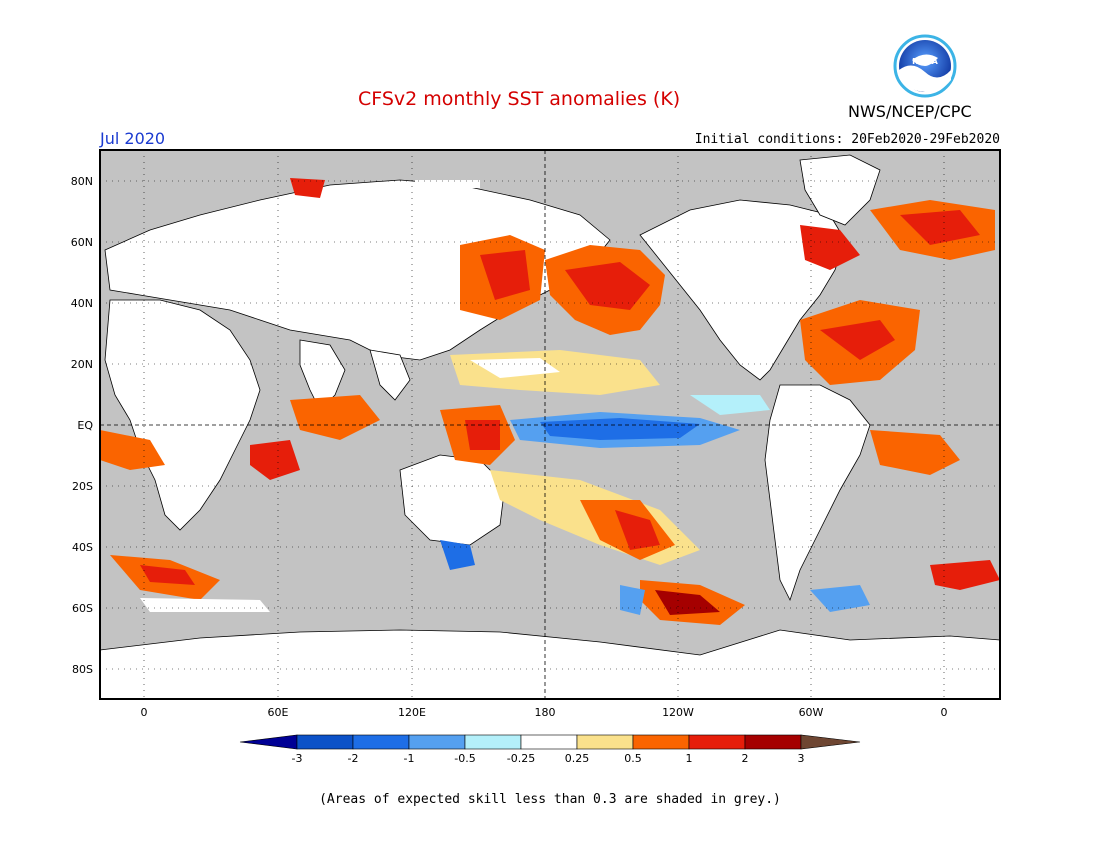  Describe the element at coordinates (82, 547) in the screenshot. I see `lat-label: 40S` at that location.